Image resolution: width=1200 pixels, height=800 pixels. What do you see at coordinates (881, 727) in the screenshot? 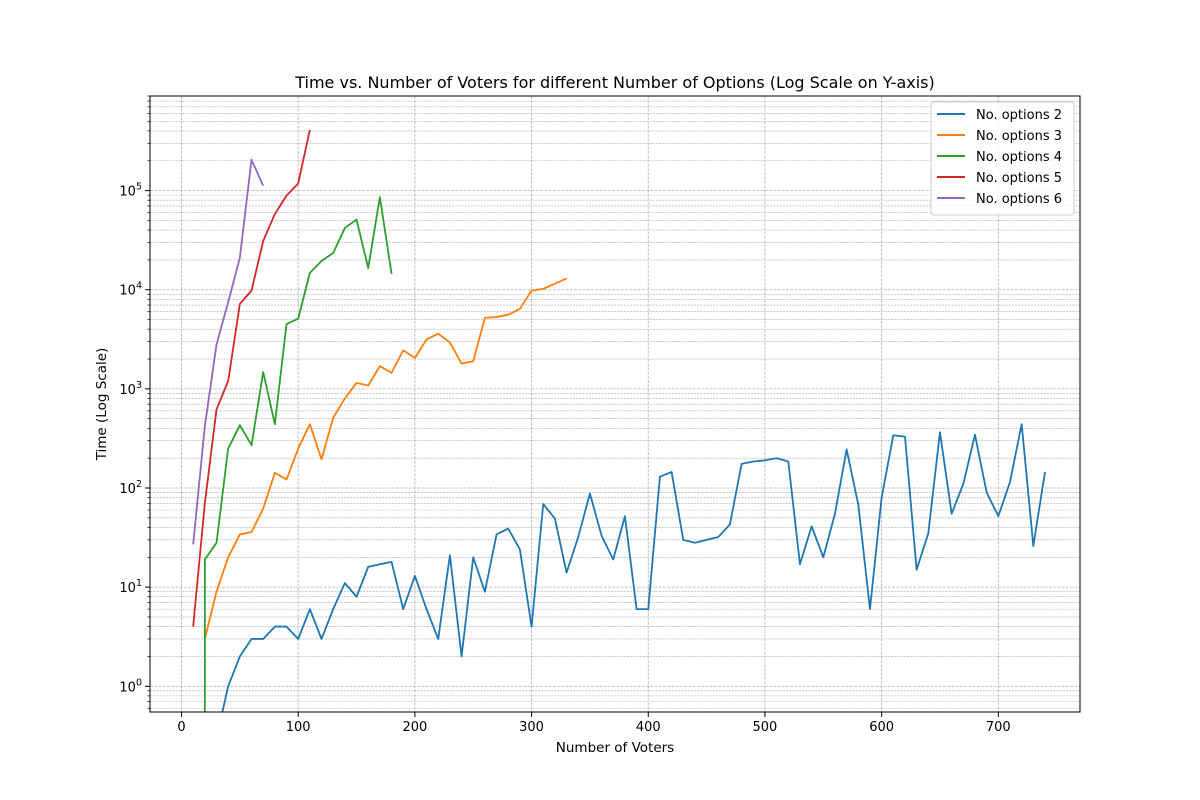
I see `x-tick-label: 600` at bounding box center [881, 727].